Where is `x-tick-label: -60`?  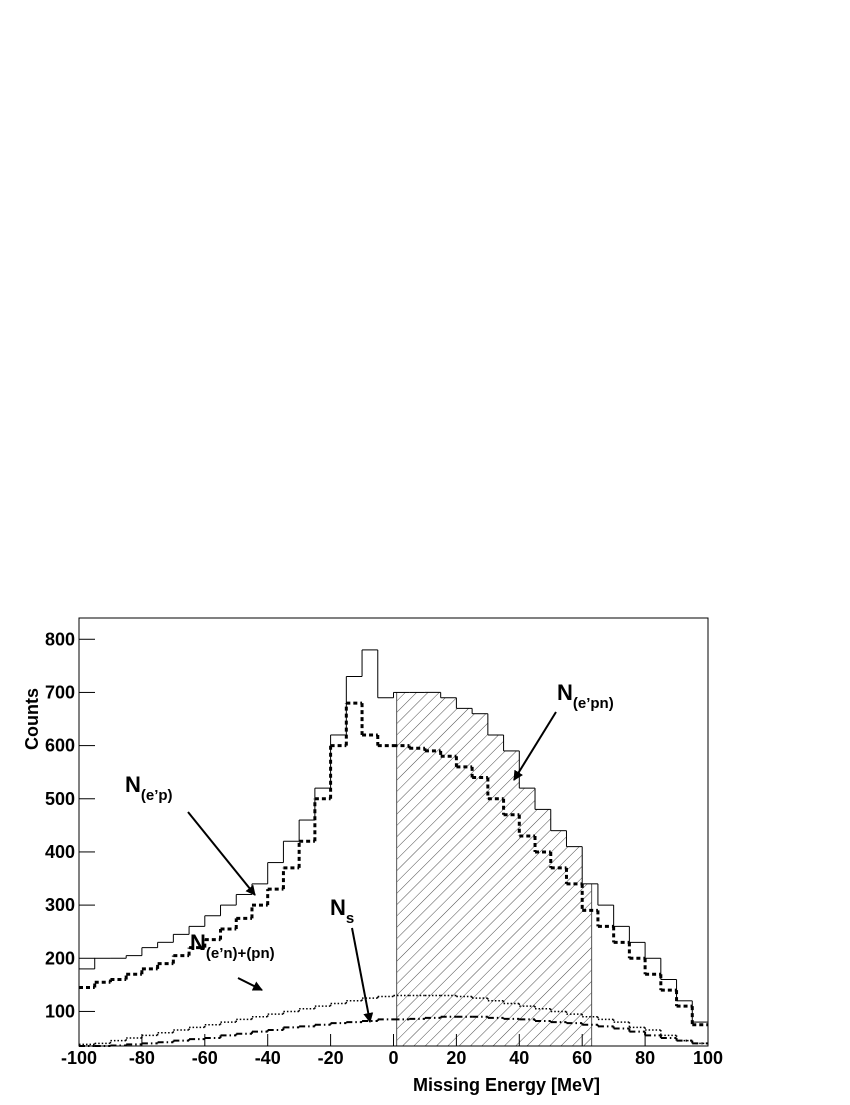
x-tick-label: -60 is located at coordinates (205, 1058).